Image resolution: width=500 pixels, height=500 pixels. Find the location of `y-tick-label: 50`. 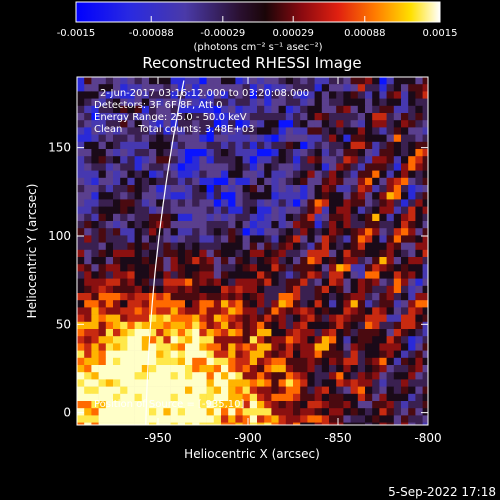

y-tick-label: 50 is located at coordinates (63, 324).